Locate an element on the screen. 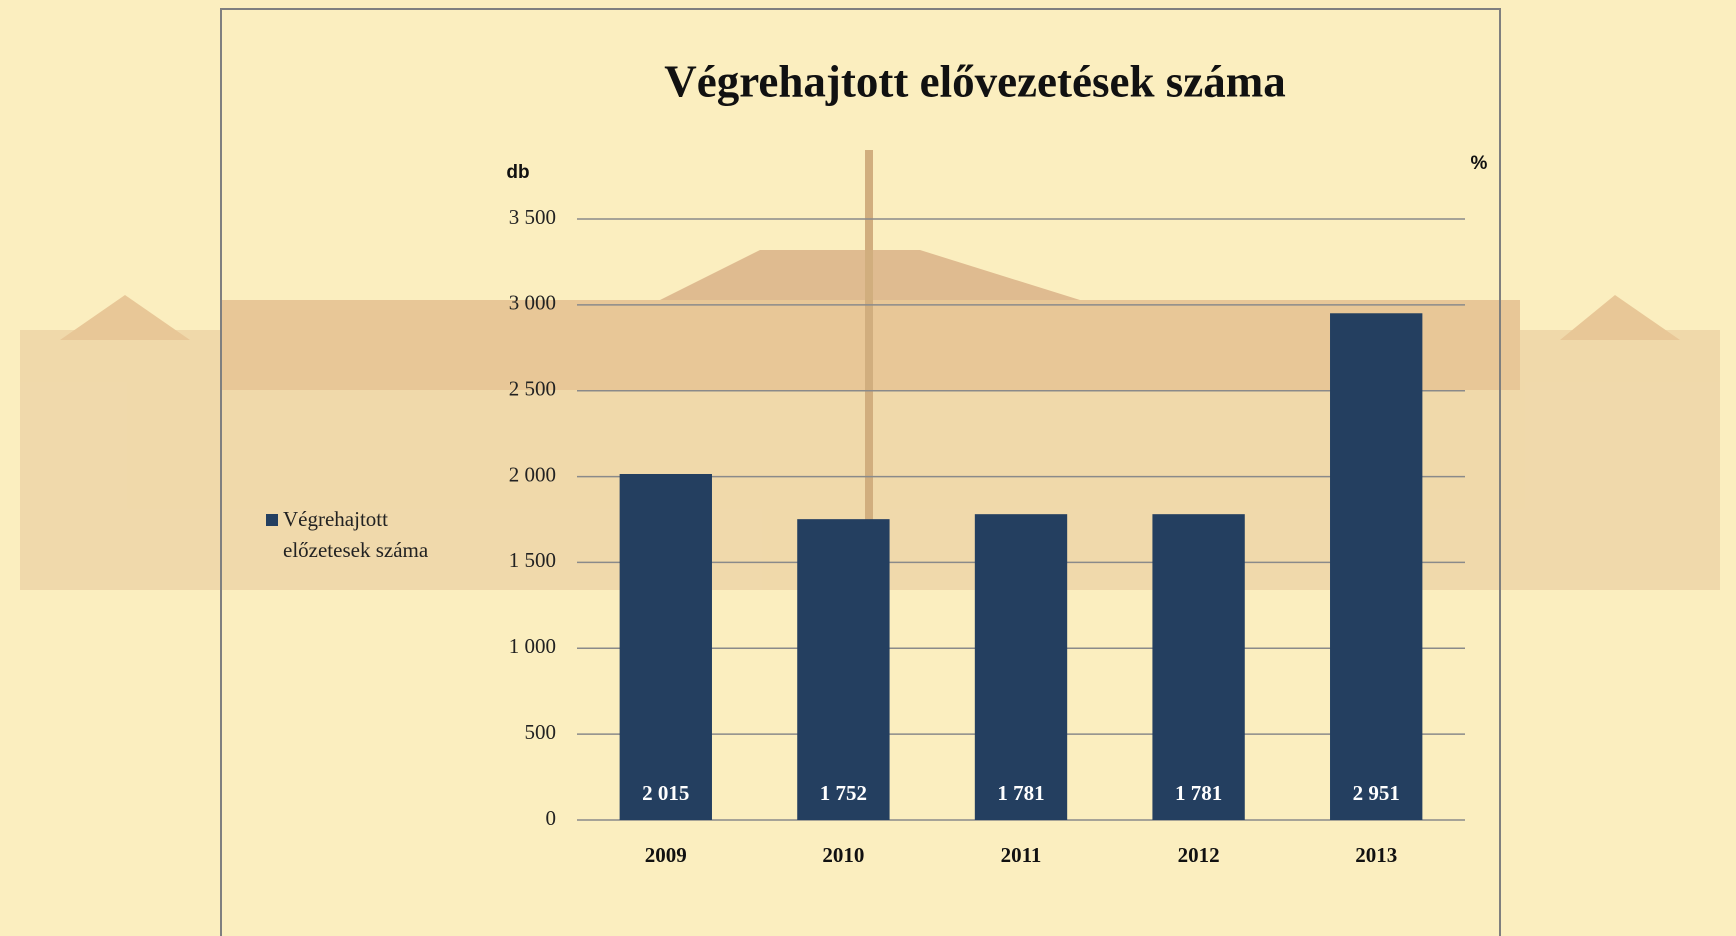 This screenshot has width=1736, height=936. y-tick-label: 2 500 is located at coordinates (532, 389).